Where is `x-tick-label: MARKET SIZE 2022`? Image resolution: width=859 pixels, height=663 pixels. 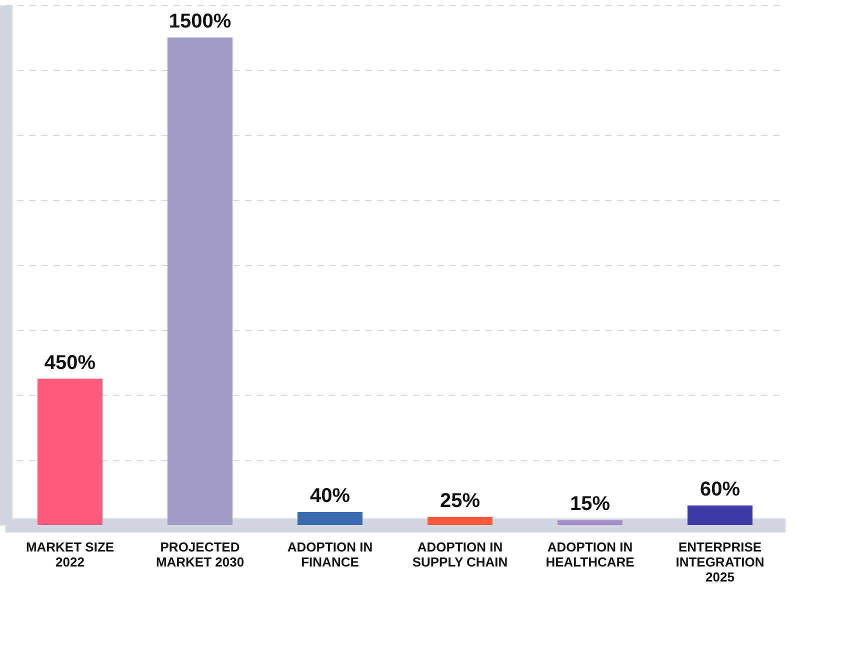 x-tick-label: MARKET SIZE 2022 is located at coordinates (70, 555).